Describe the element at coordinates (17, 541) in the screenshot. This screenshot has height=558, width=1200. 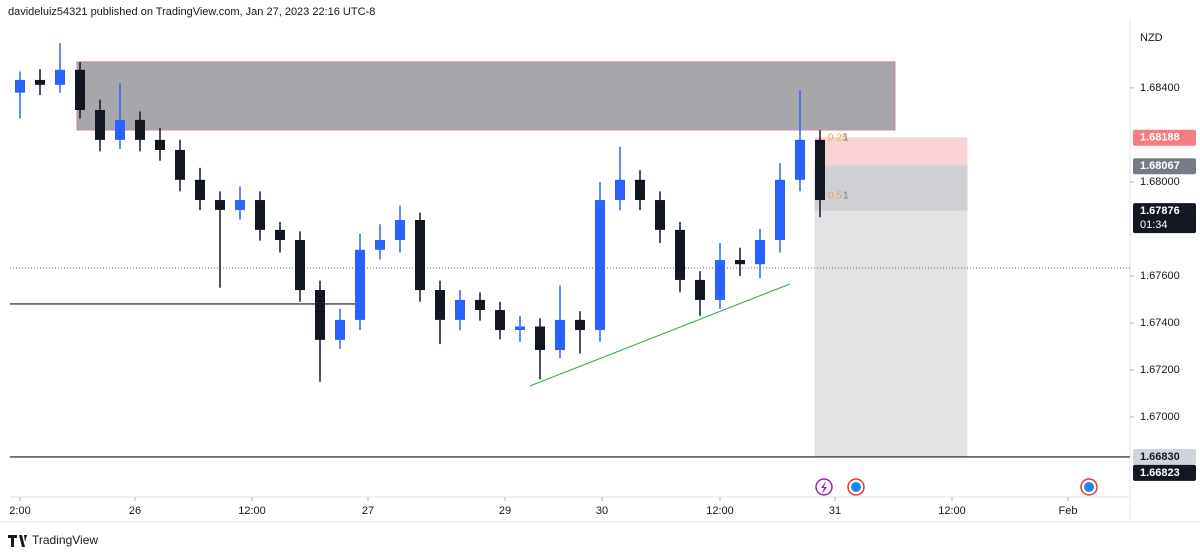
I see `footer-logo` at that location.